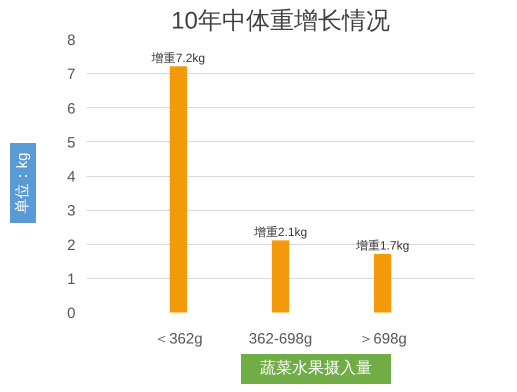 The height and width of the screenshot is (392, 517). What do you see at coordinates (71, 177) in the screenshot?
I see `y-tick-label: 4` at bounding box center [71, 177].